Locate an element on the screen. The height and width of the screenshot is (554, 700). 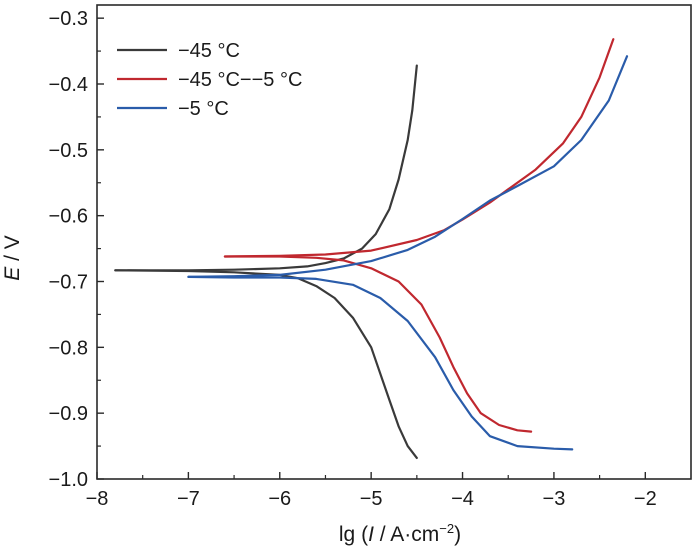
x-tick-label: −4 is located at coordinates (462, 499).